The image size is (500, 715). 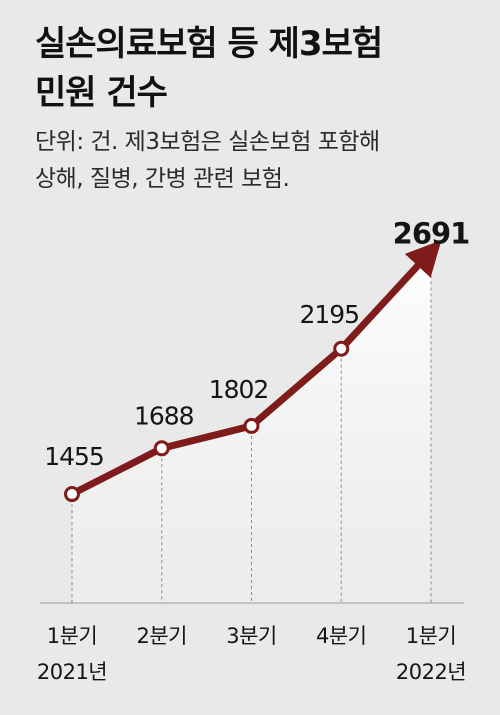 I want to click on chart-axis-layer: 1분기 2분기 3분기 4분기 1분기 2021년 2022년, so click(x=252, y=643).